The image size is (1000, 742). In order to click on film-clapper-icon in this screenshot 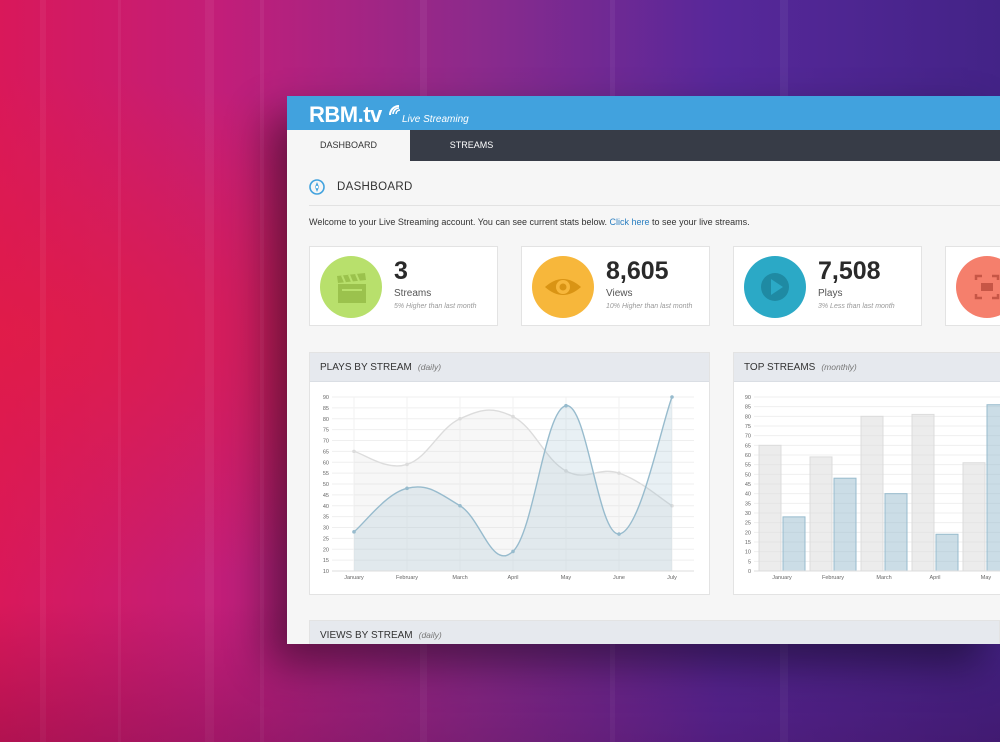, I will do `click(351, 288)`.